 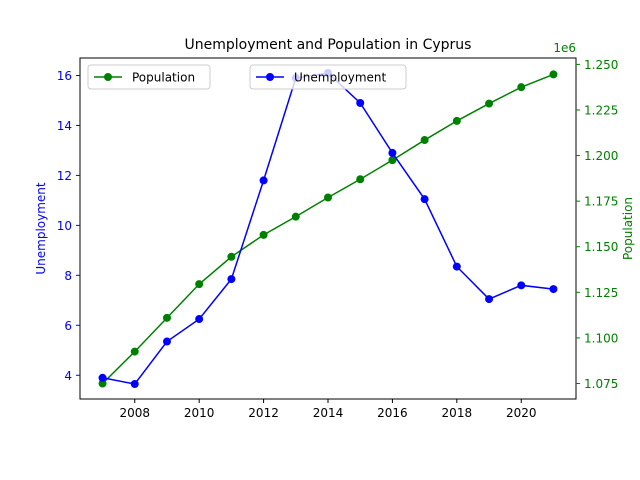 What do you see at coordinates (601, 247) in the screenshot?
I see `y-right-tick-label: 1.150` at bounding box center [601, 247].